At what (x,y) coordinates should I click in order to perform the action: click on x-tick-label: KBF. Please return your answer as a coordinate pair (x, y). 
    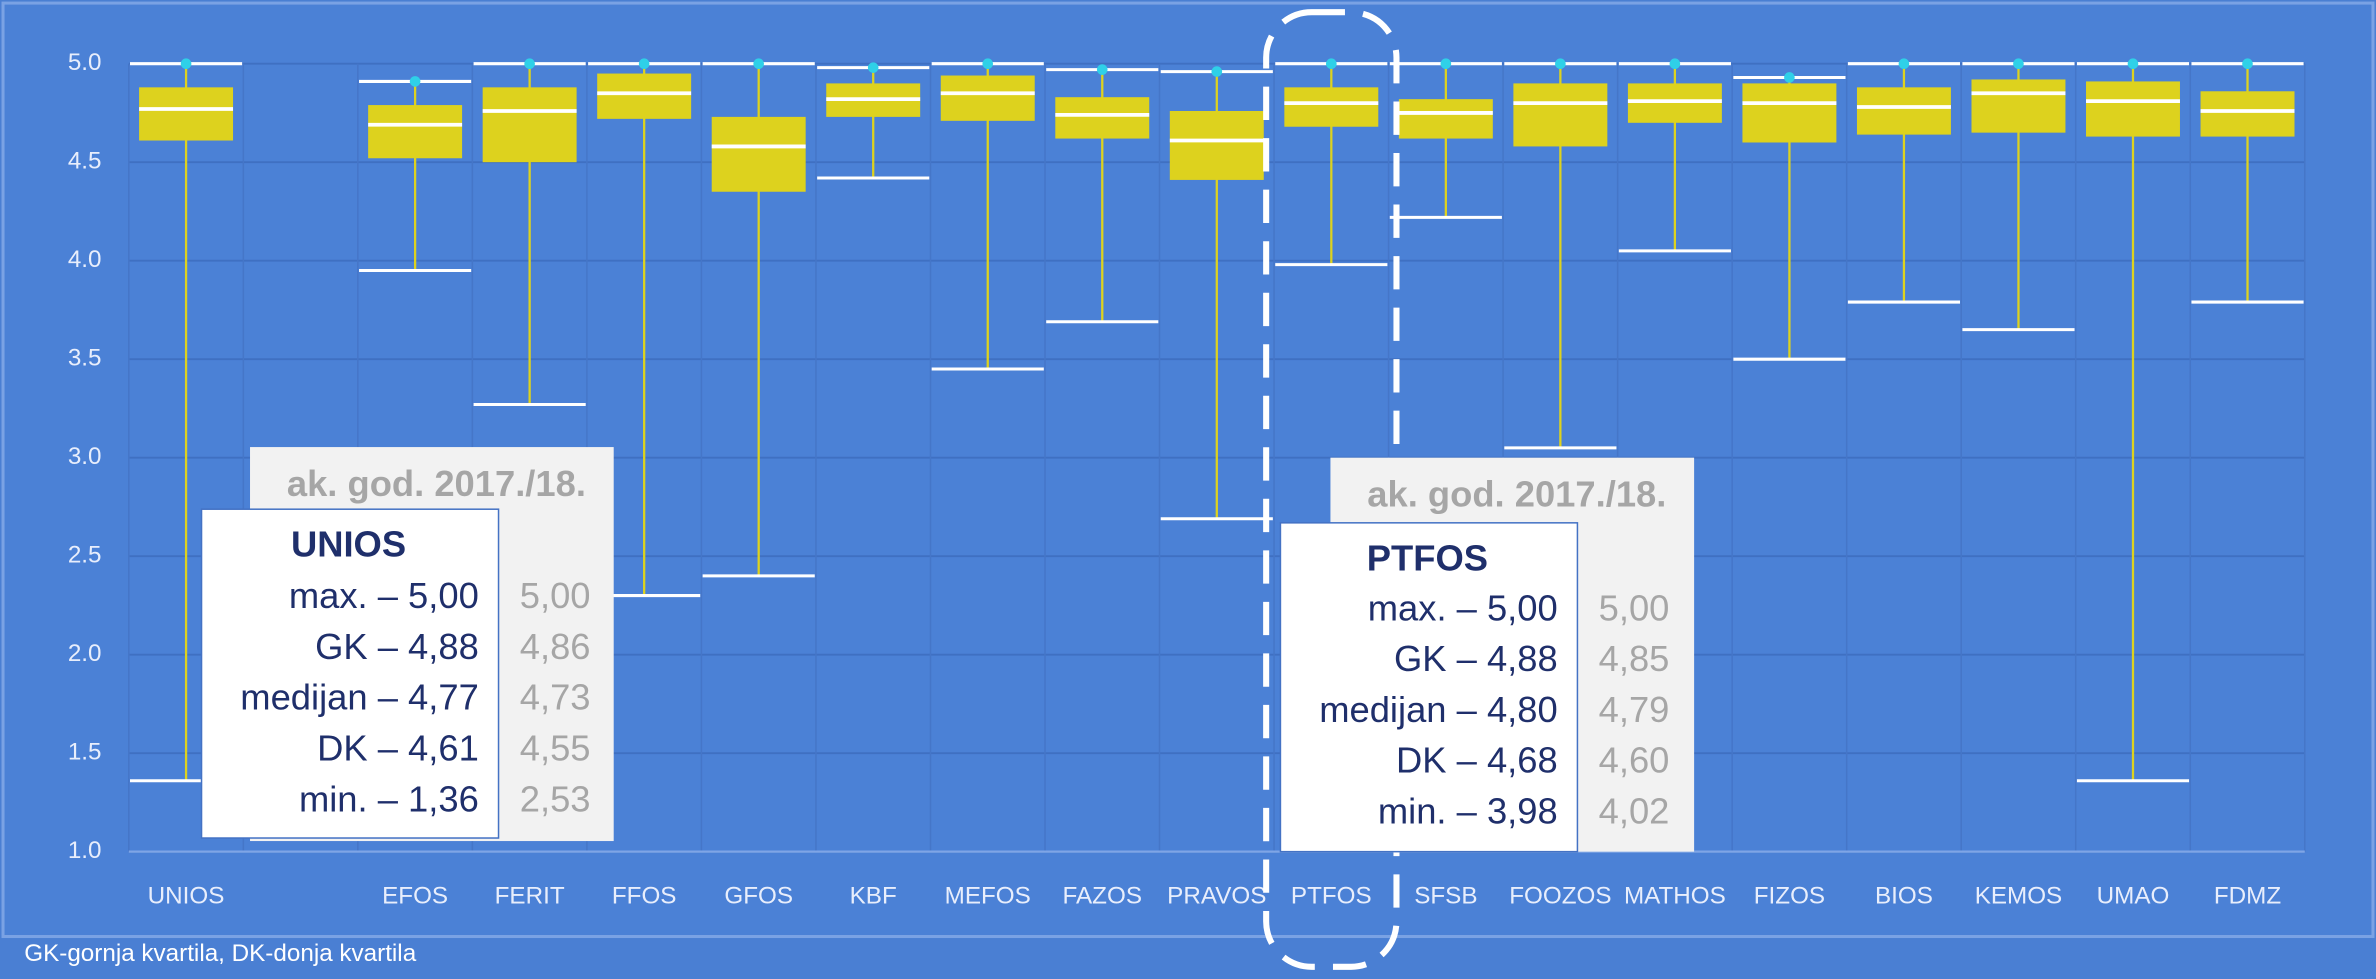
    Looking at the image, I should click on (873, 896).